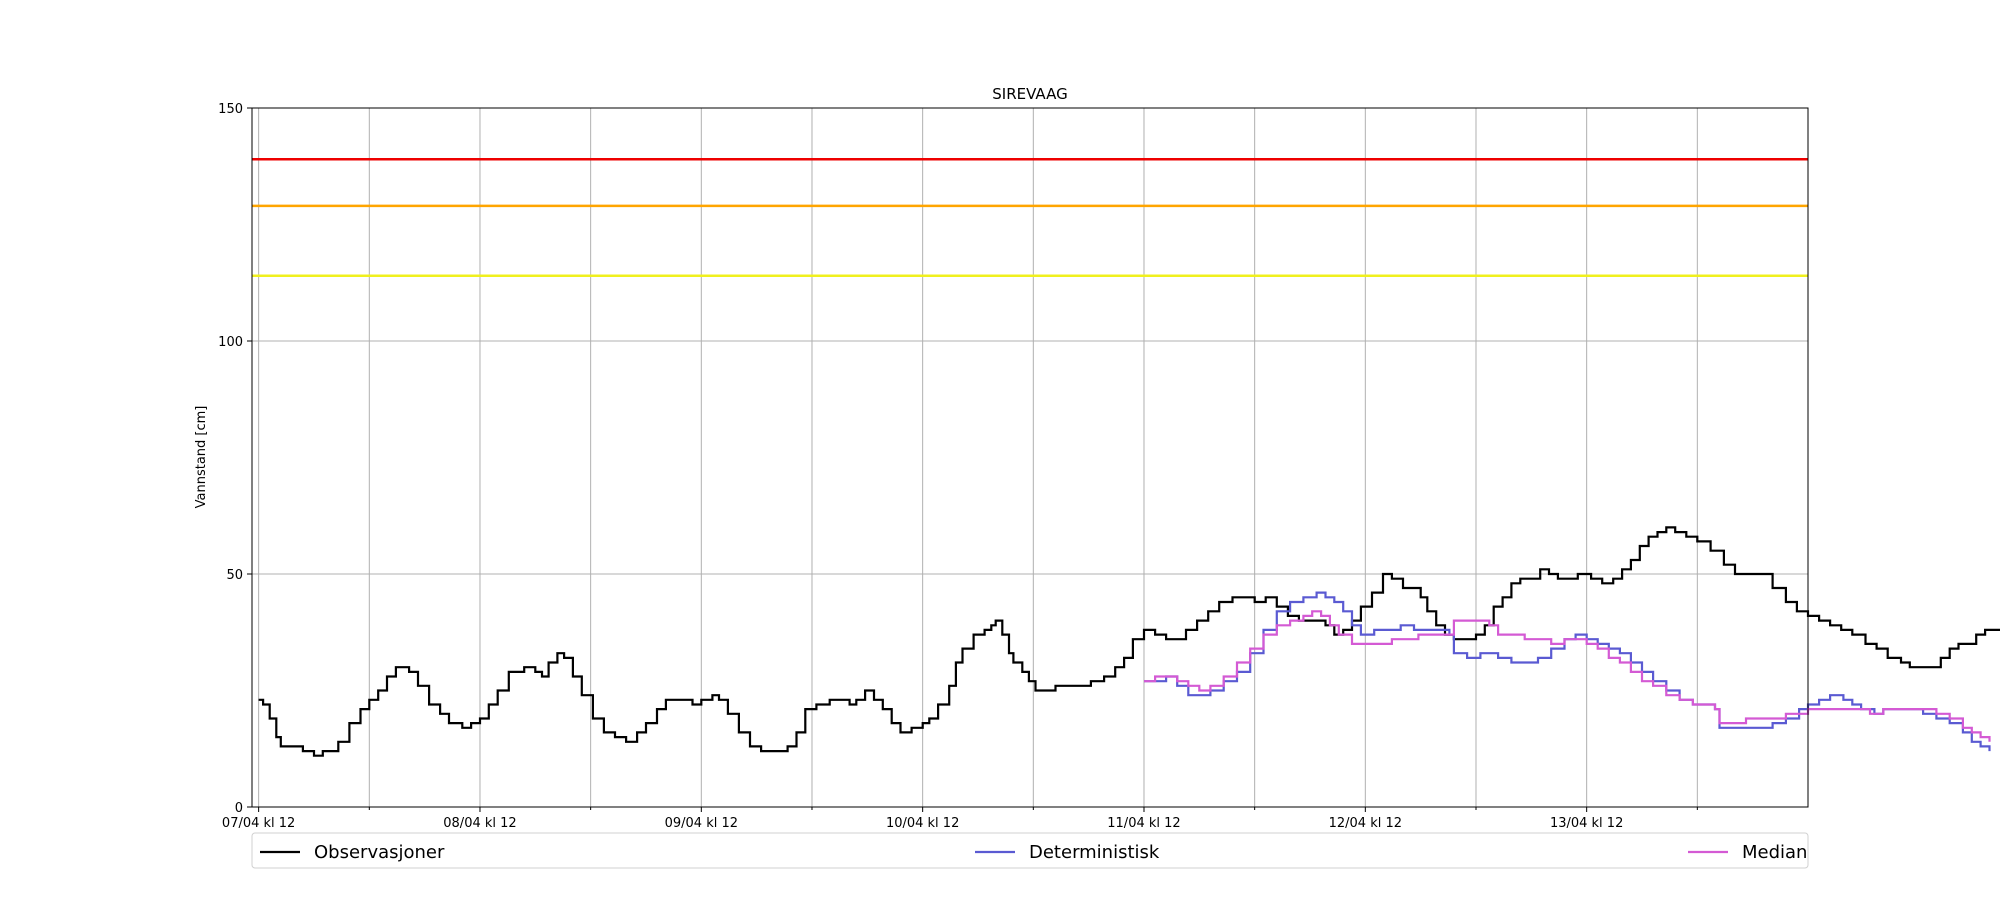 The width and height of the screenshot is (2000, 900). I want to click on legend-item-median: Median, so click(1747, 852).